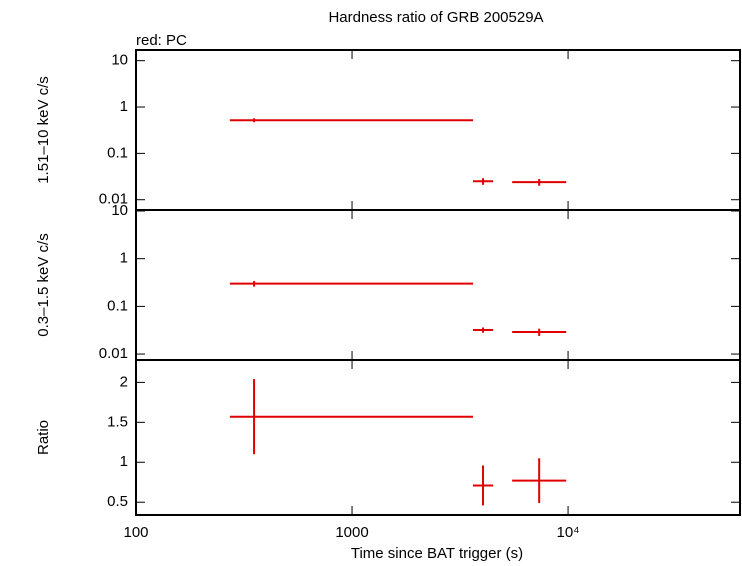  I want to click on x-tick-label: 100, so click(135, 532).